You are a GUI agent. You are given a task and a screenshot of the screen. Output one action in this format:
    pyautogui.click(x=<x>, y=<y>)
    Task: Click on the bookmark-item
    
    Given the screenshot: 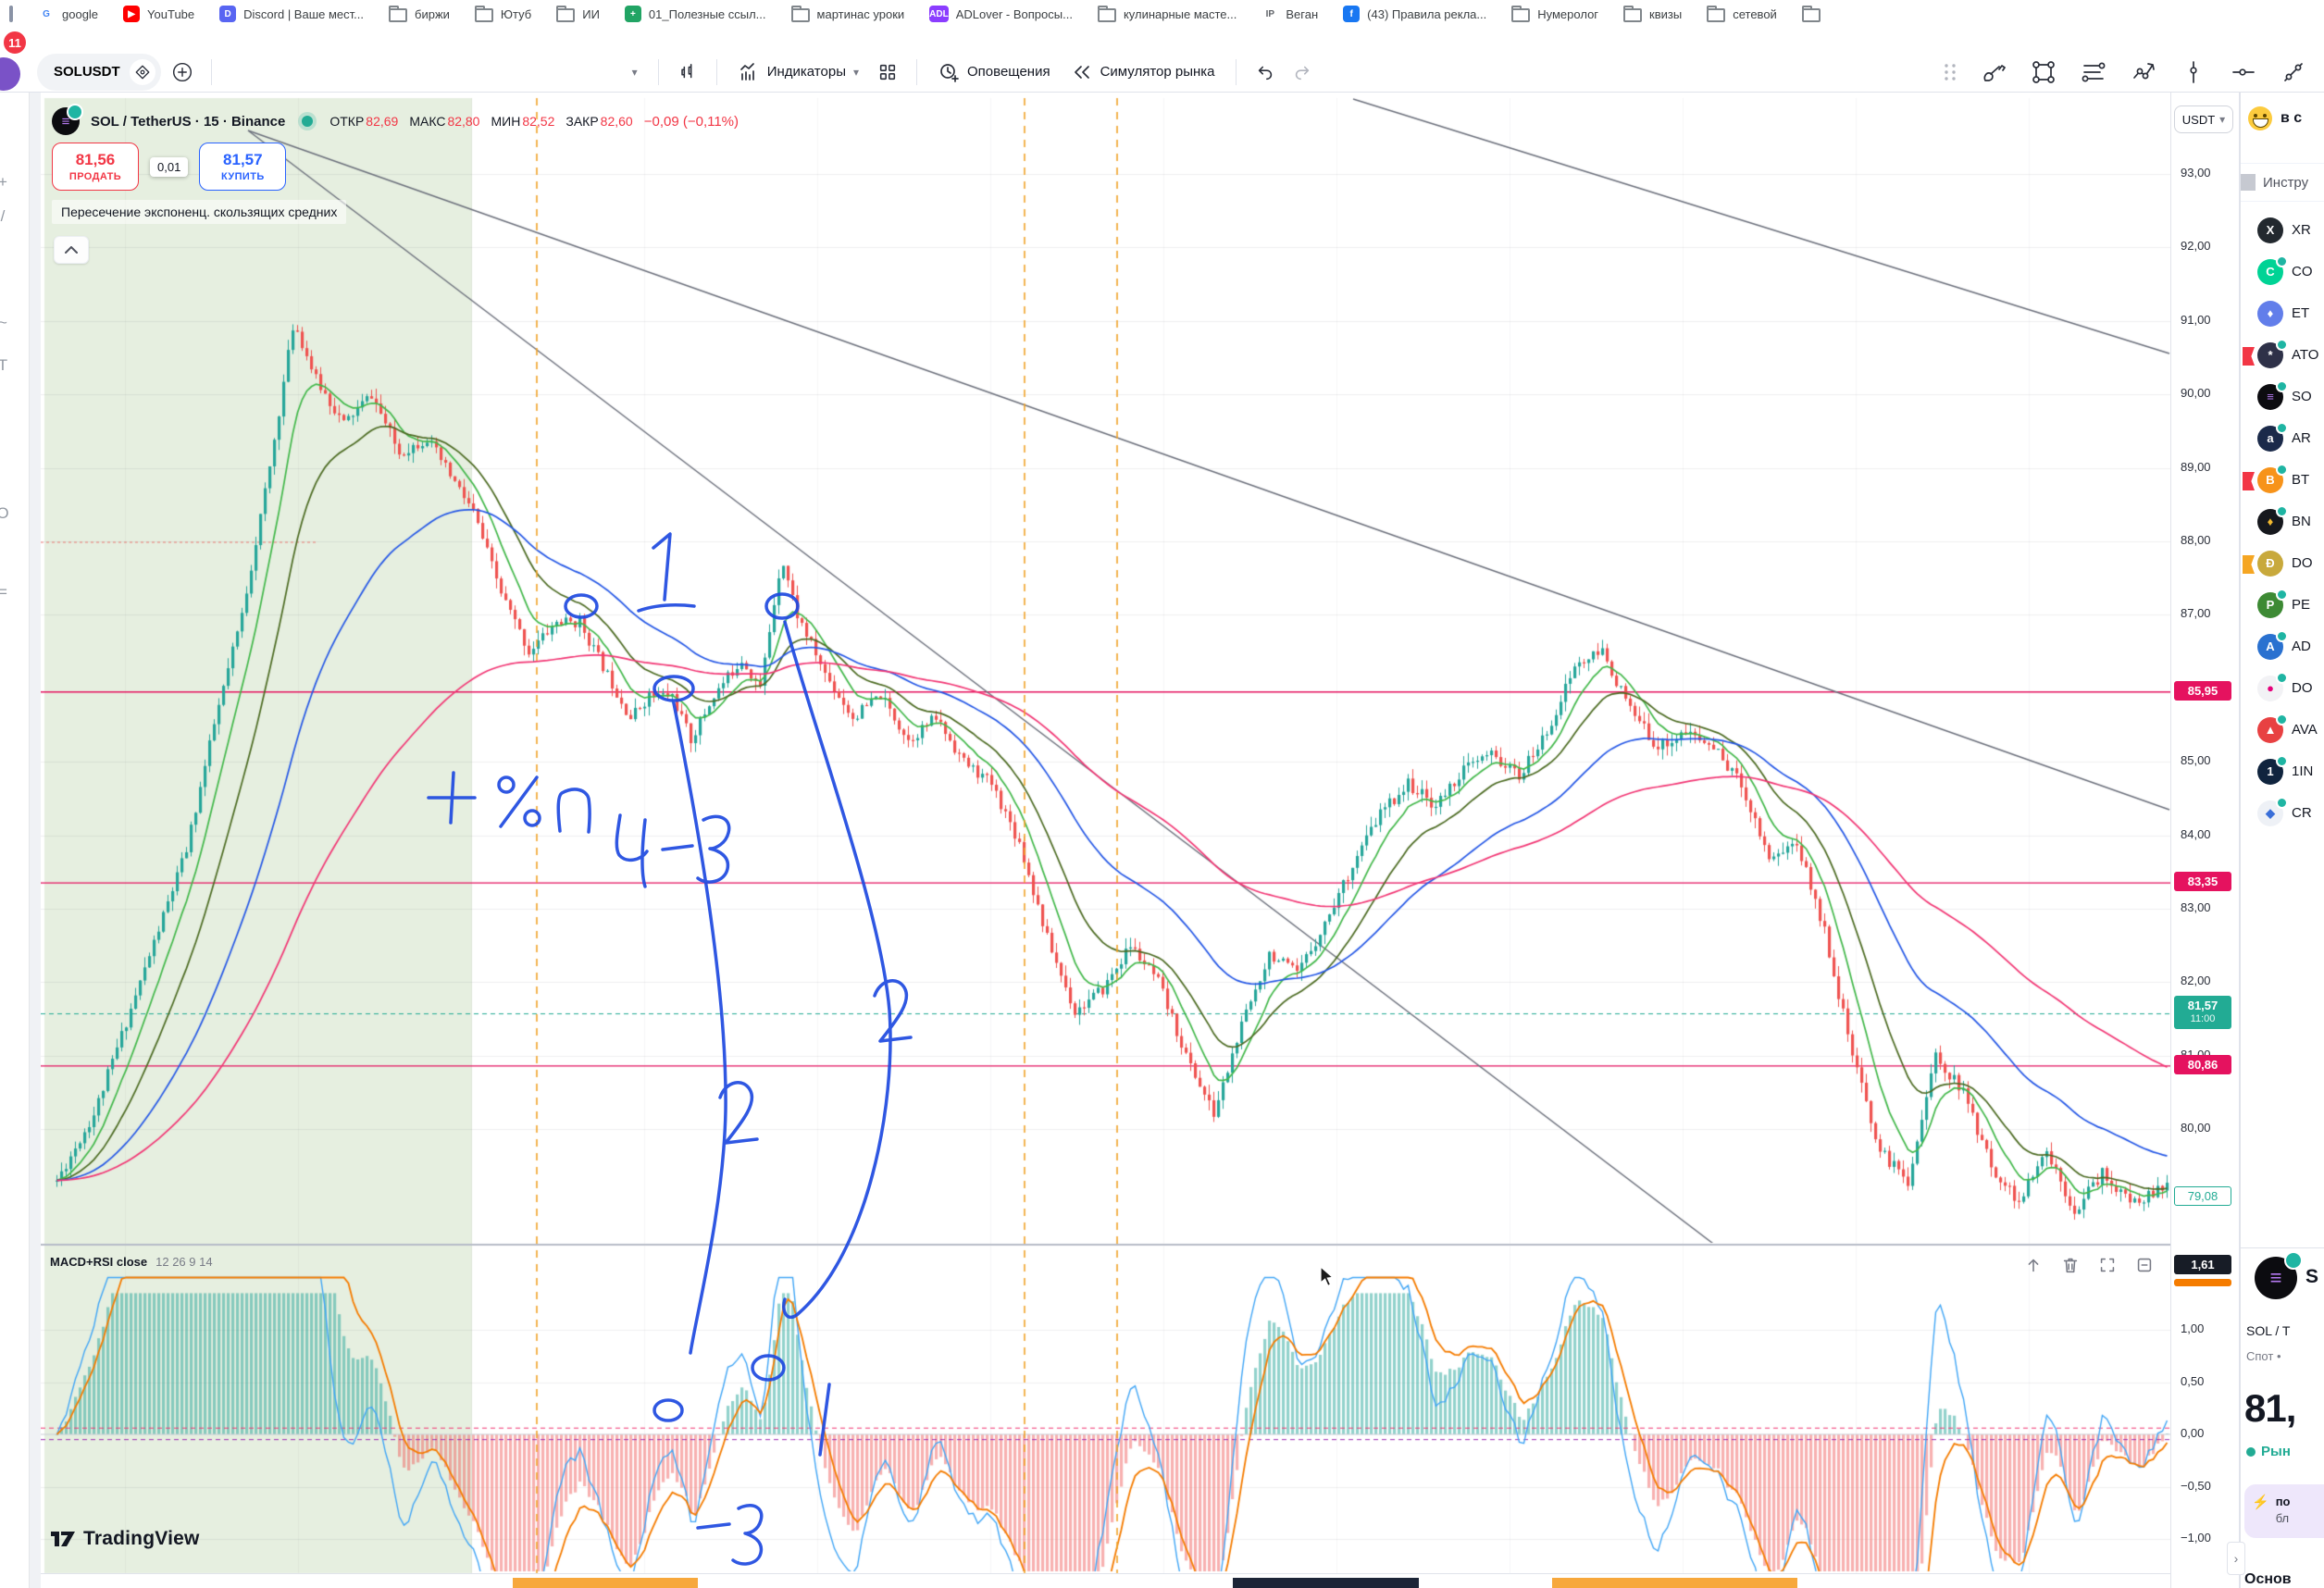 What is the action you would take?
    pyautogui.click(x=1815, y=14)
    